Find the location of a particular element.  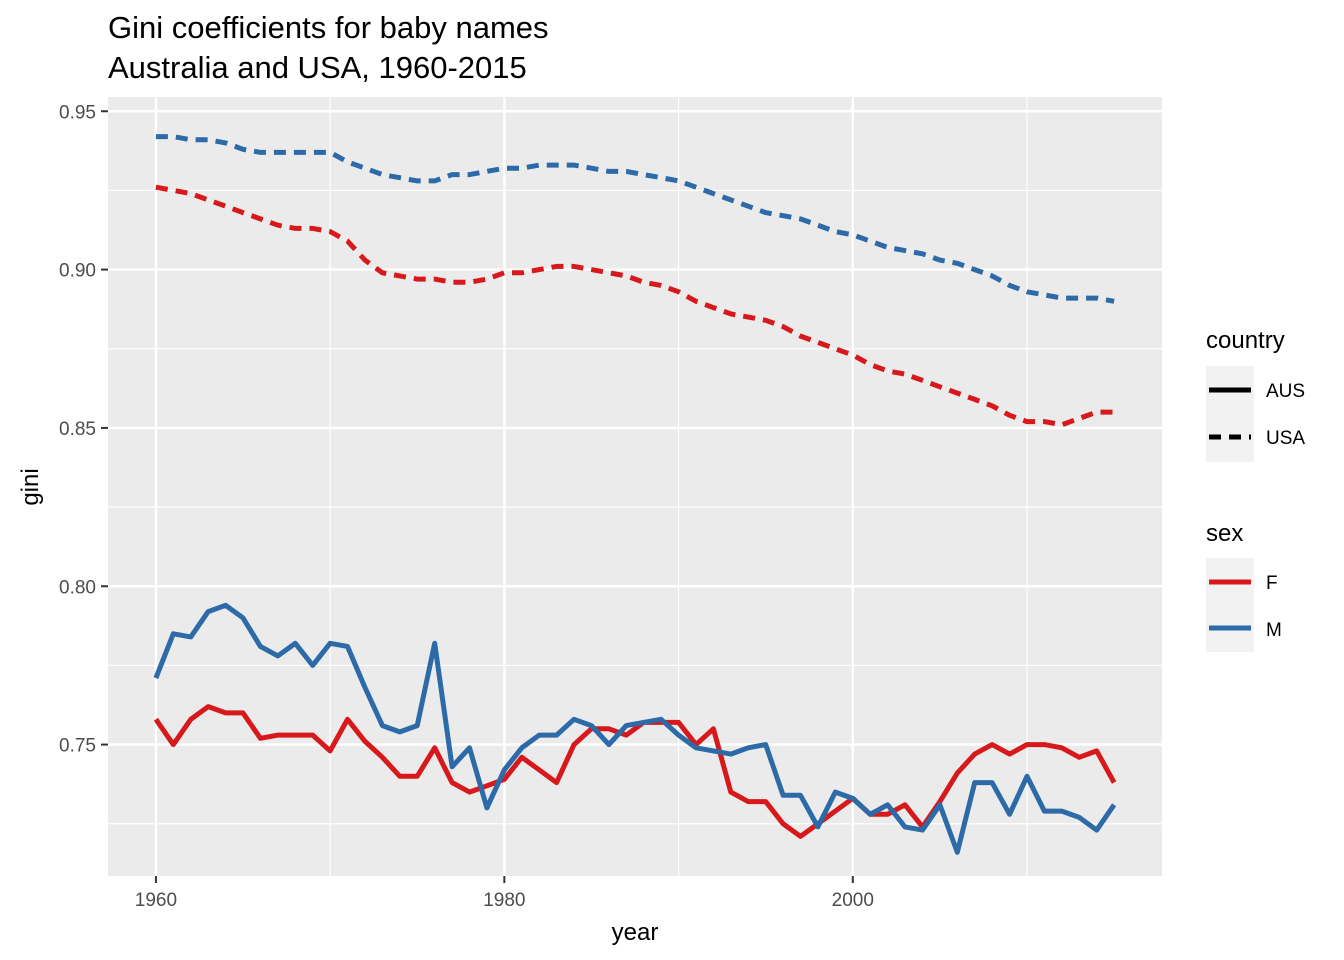

x-tick-label: 1960 is located at coordinates (156, 900).